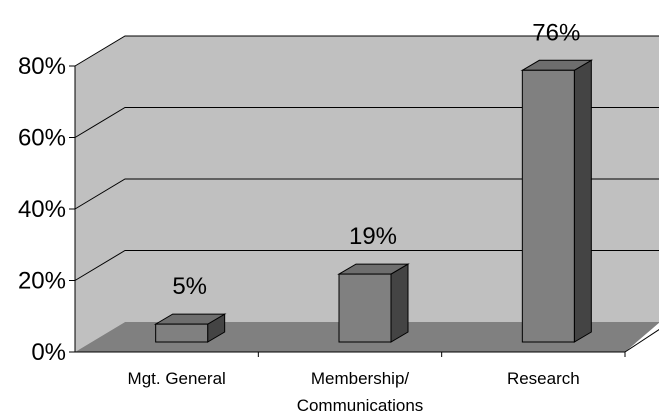 Image resolution: width=659 pixels, height=417 pixels. What do you see at coordinates (42, 66) in the screenshot?
I see `y-tick-label: 80%` at bounding box center [42, 66].